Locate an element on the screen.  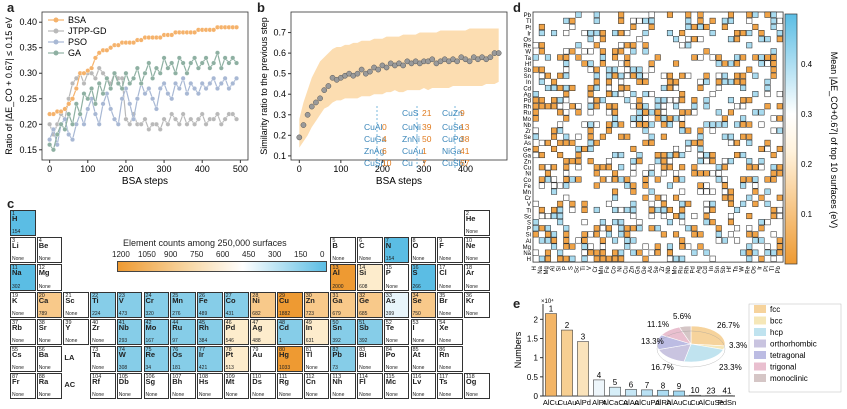
element-symbol: Al is located at coordinates (336, 273).